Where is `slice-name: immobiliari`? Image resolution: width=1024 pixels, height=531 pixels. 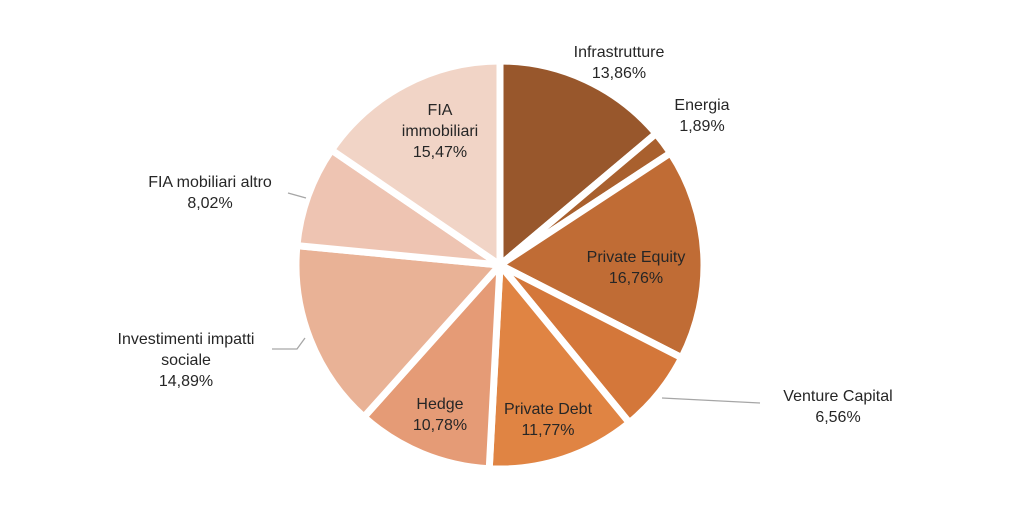 slice-name: immobiliari is located at coordinates (440, 131).